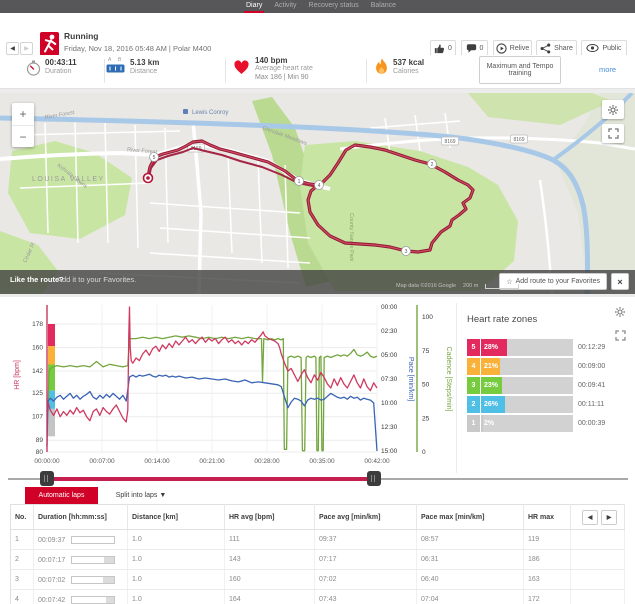 This screenshot has width=635, height=604. I want to click on nav-tab-diary: Diary, so click(254, 6).